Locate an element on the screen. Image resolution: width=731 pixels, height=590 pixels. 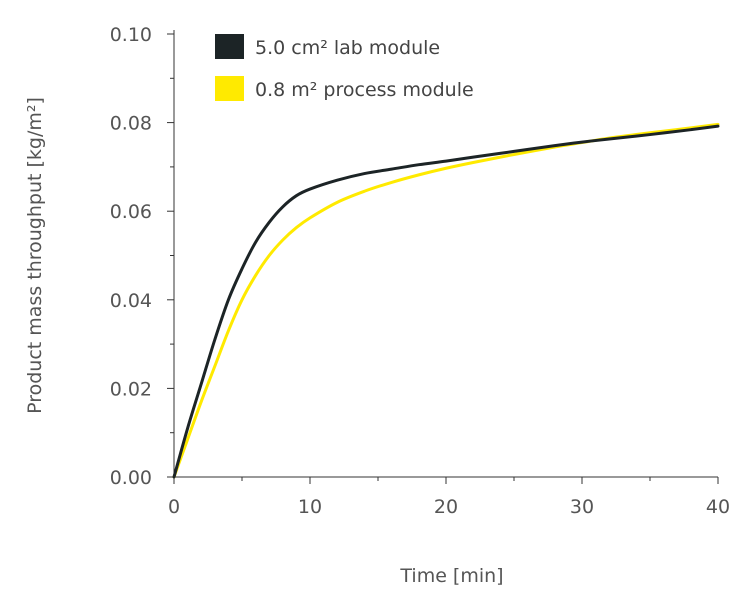
y-tick-label: 0.02 is located at coordinates (131, 389).